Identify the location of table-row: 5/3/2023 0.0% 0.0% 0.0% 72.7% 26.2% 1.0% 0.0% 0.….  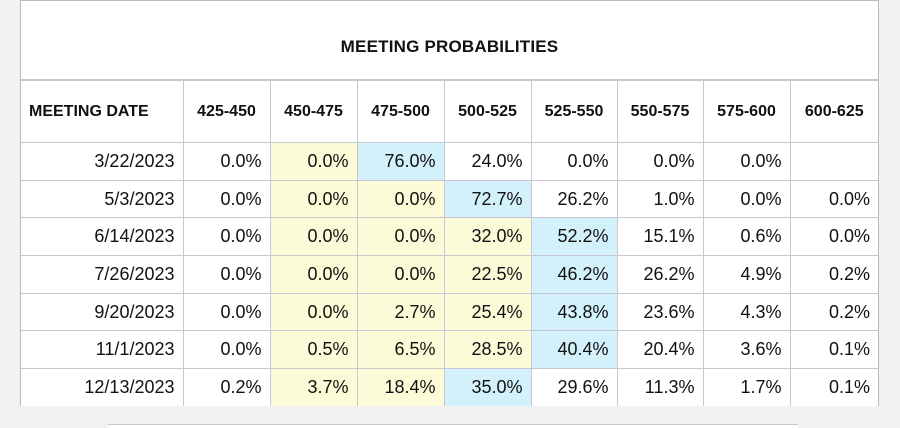
(449, 199).